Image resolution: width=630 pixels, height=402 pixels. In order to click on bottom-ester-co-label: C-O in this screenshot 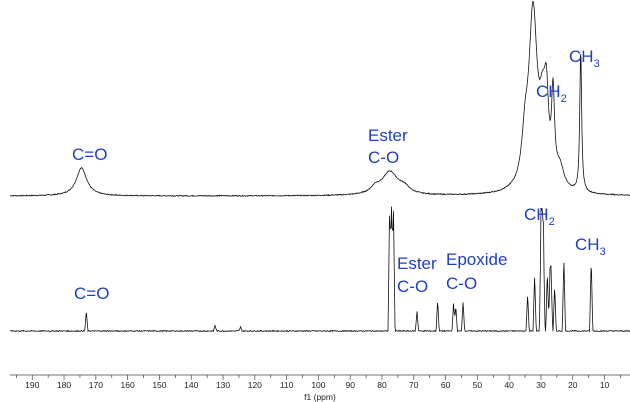, I will do `click(412, 286)`.